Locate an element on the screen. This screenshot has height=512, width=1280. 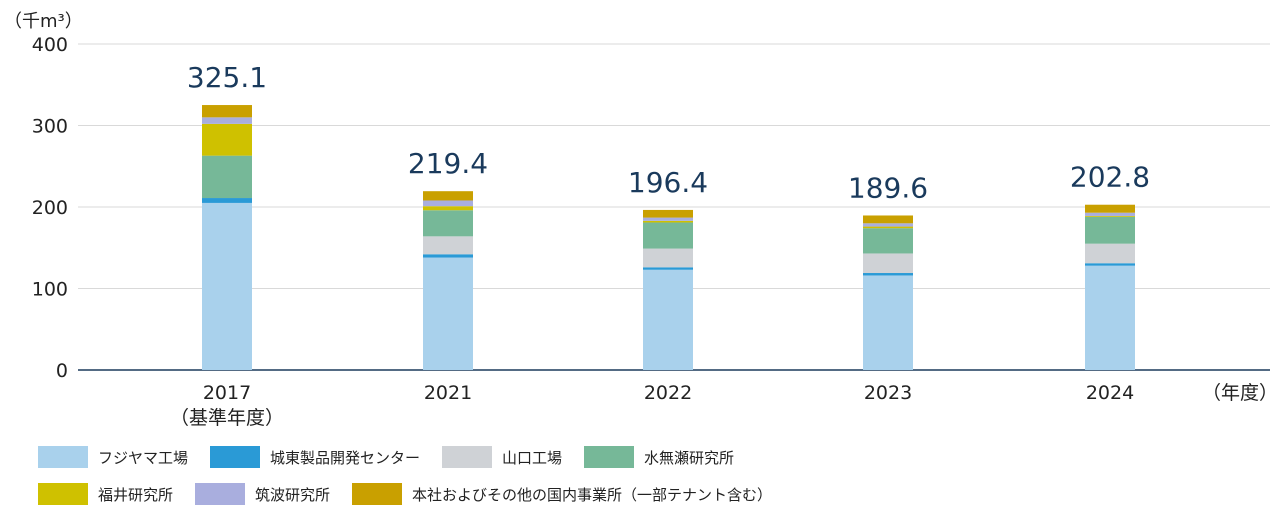
total-label-2023: 189.6 is located at coordinates (888, 187).